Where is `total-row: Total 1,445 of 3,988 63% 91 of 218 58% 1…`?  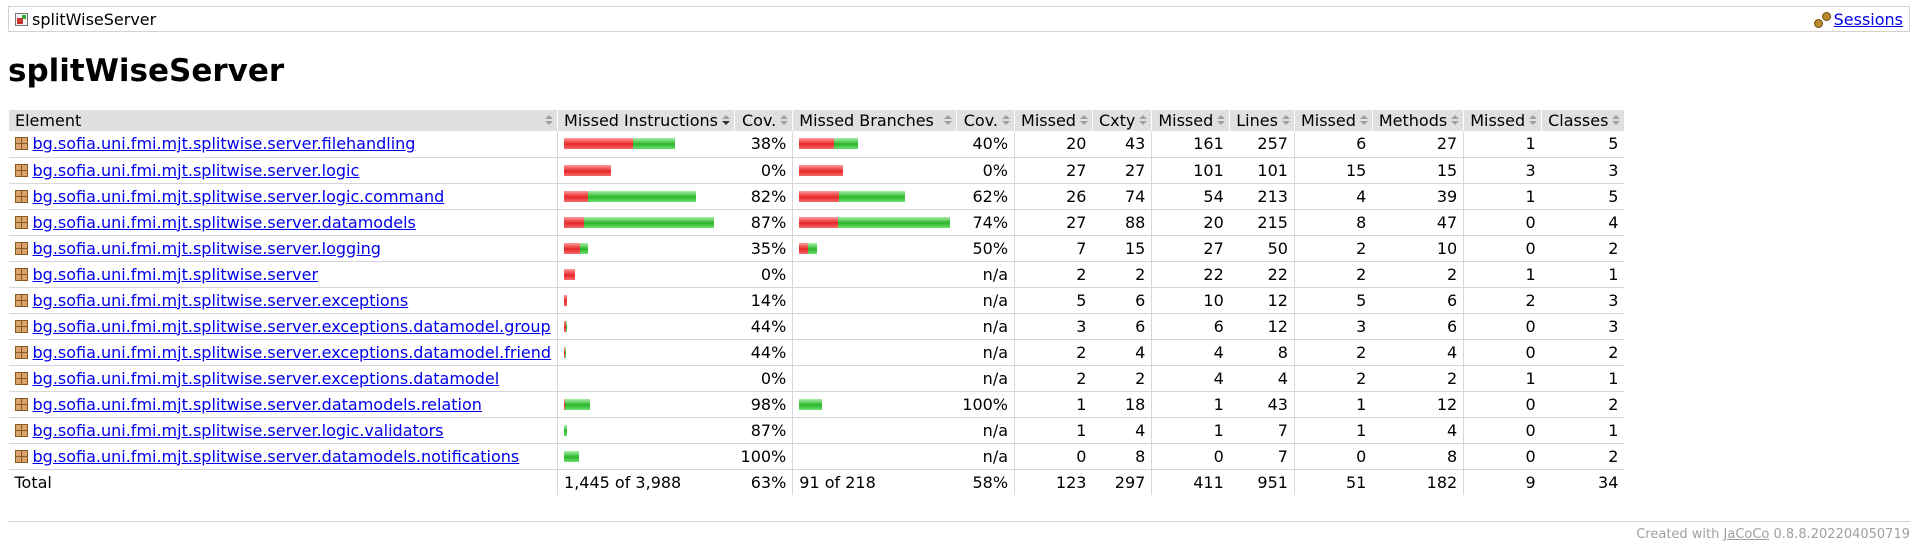
total-row: Total 1,445 of 3,988 63% 91 of 218 58% 1… is located at coordinates (817, 482).